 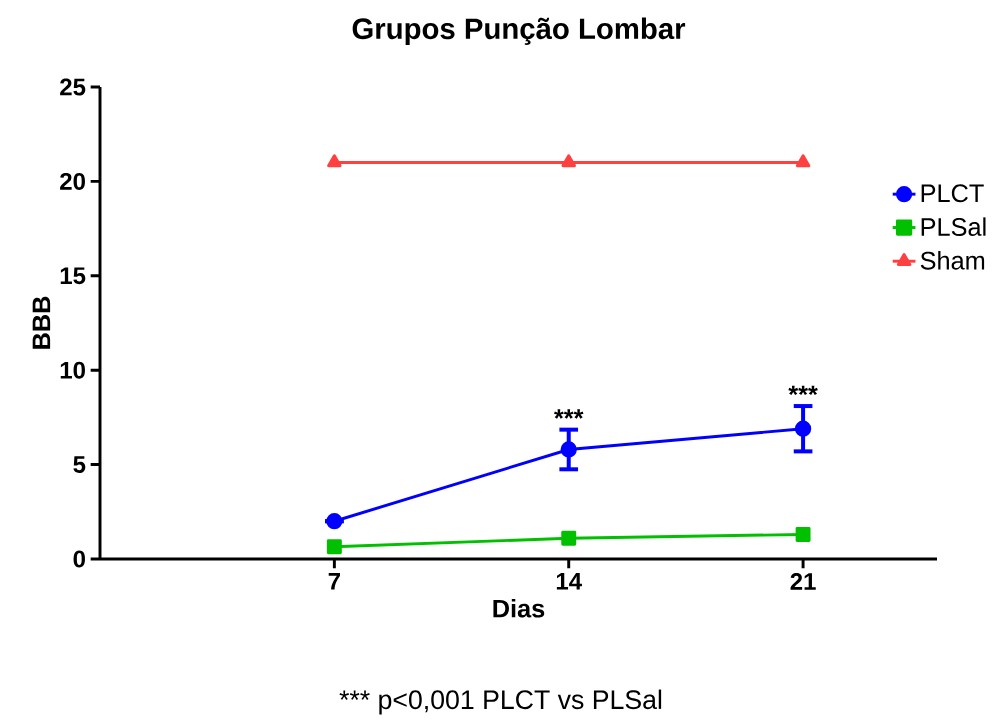 What do you see at coordinates (569, 581) in the screenshot?
I see `x-tick-label: 14` at bounding box center [569, 581].